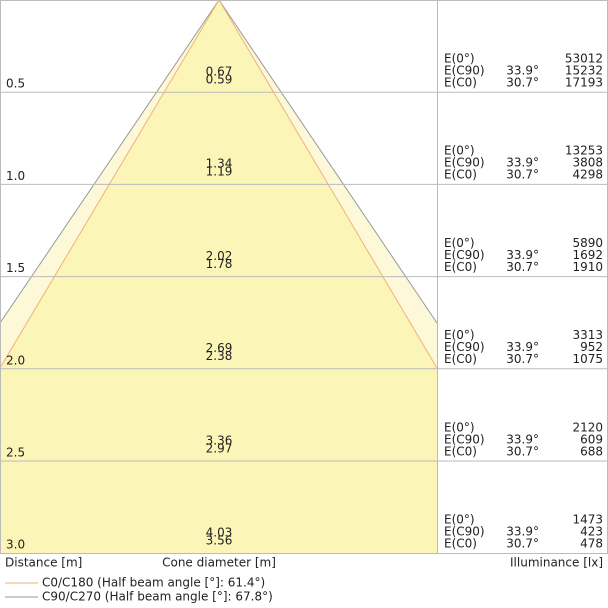 This screenshot has width=608, height=608. What do you see at coordinates (219, 448) in the screenshot?
I see `cone-diameter: 2.97` at bounding box center [219, 448].